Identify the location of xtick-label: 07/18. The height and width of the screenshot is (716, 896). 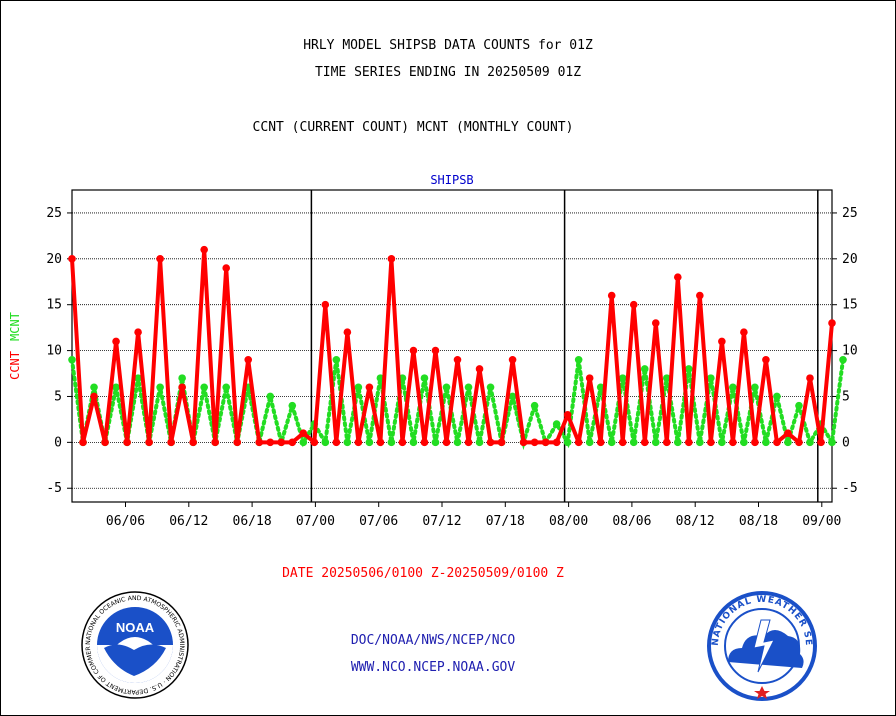
(505, 521).